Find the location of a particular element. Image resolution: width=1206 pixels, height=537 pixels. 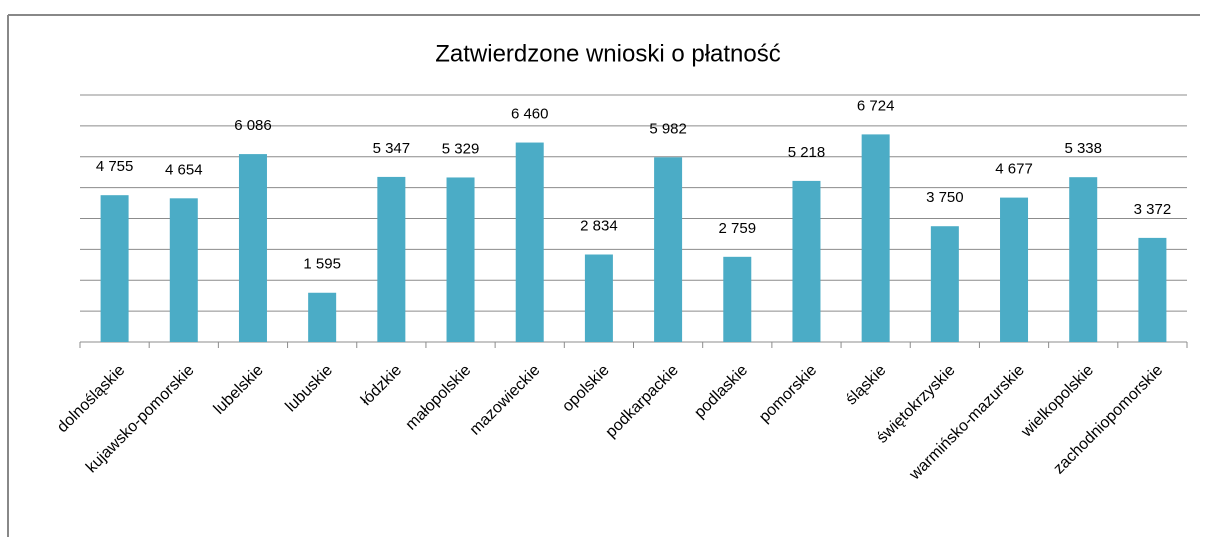

value-label: 6 724 is located at coordinates (876, 105).